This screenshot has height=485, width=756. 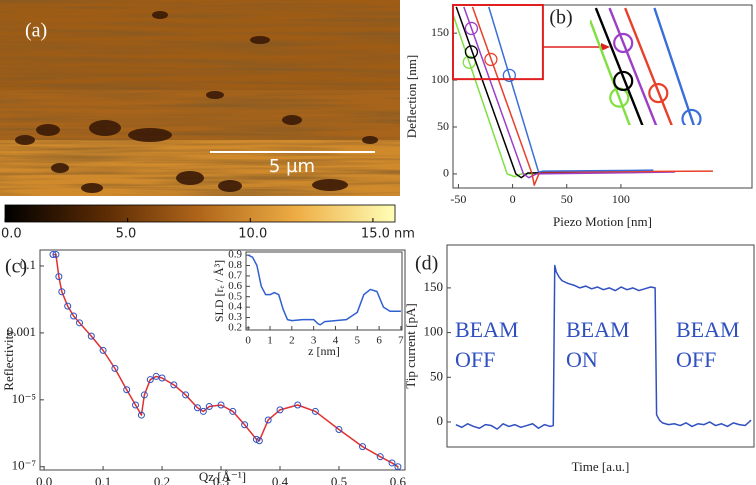 I want to click on zoom-box, so click(x=498, y=42).